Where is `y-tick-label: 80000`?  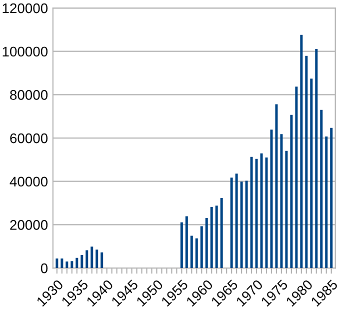
y-tick-label: 80000 is located at coordinates (29, 95).